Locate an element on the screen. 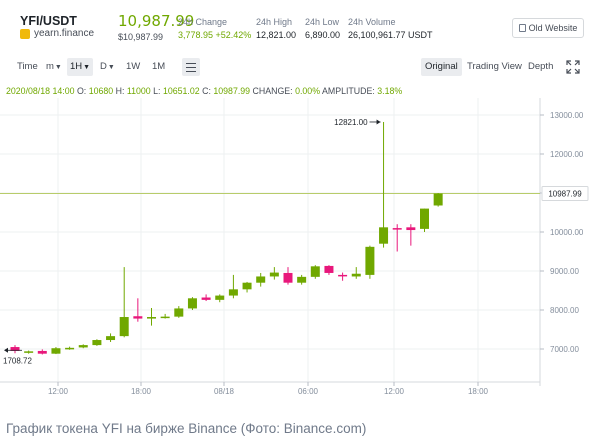  info-close-label: C: is located at coordinates (206, 91).